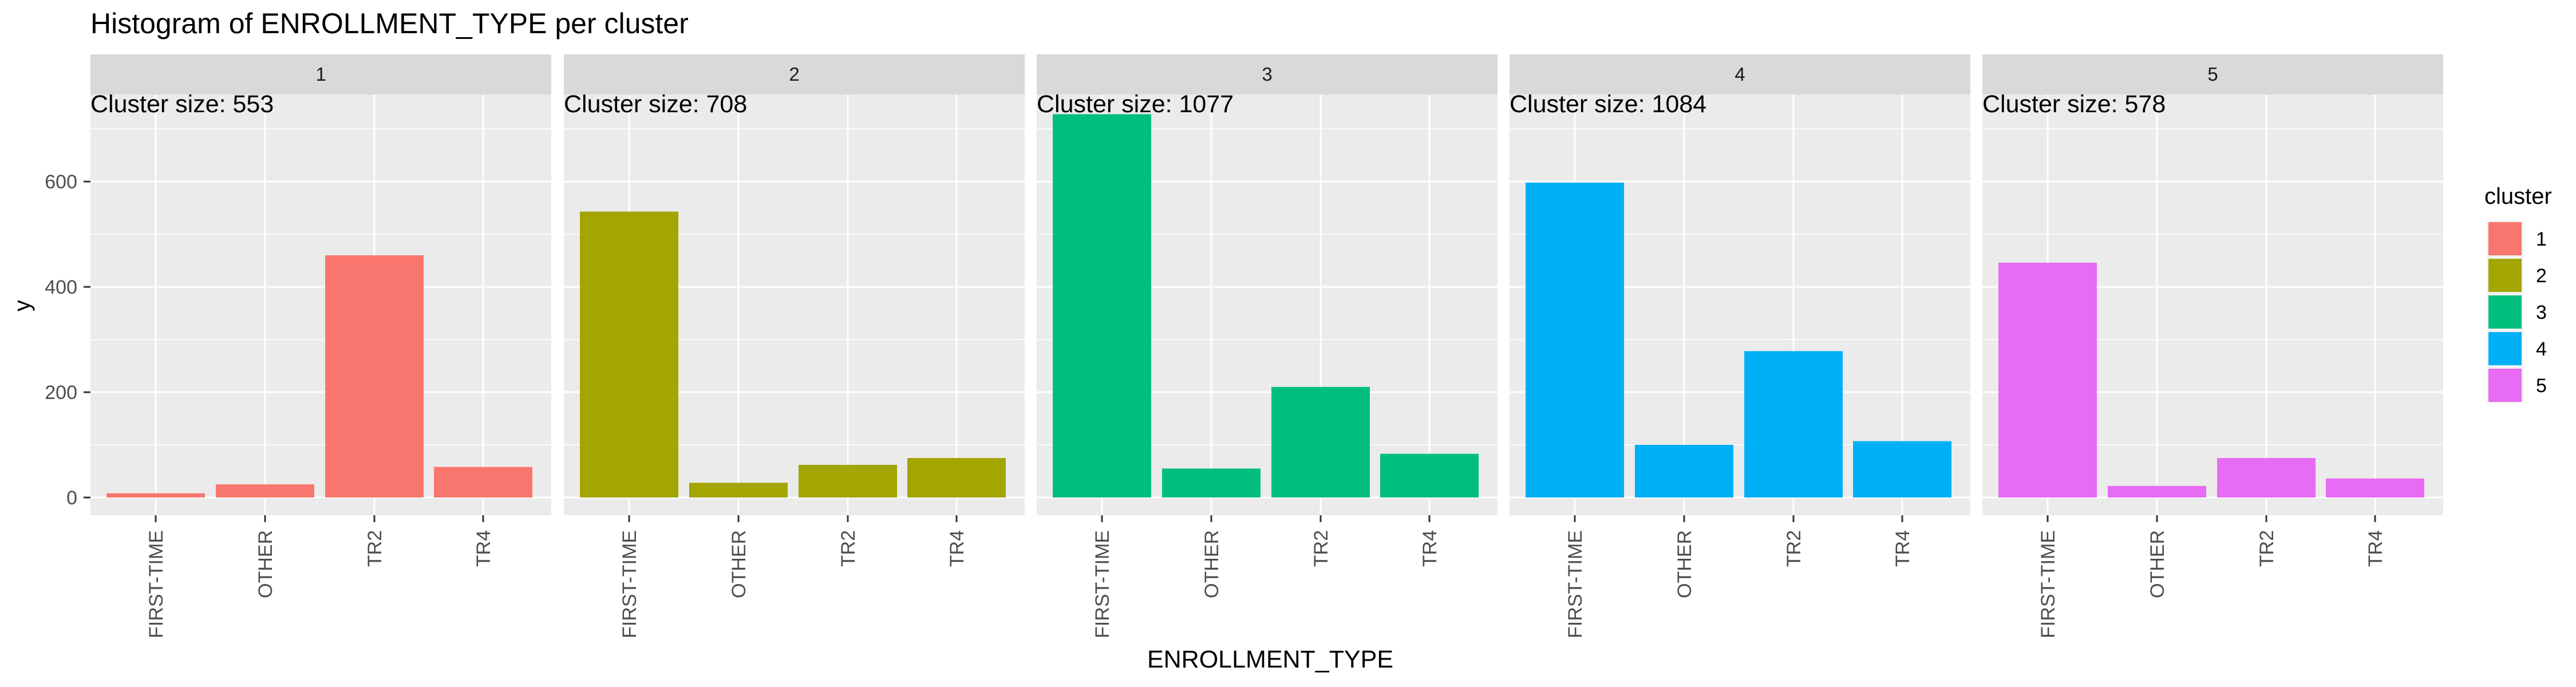 The width and height of the screenshot is (2576, 687). I want to click on y-tick-label: 200, so click(61, 393).